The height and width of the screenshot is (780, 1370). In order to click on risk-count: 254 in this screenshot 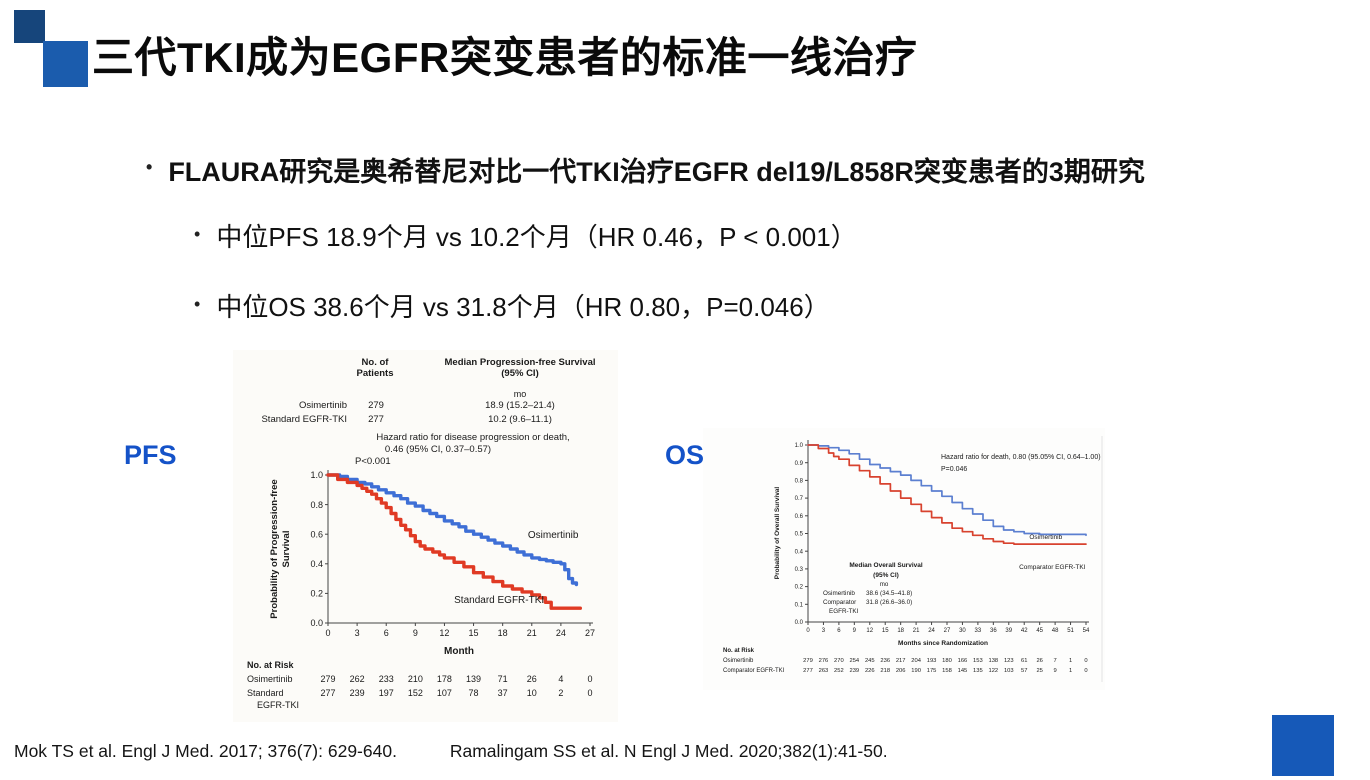, I will do `click(854, 661)`.